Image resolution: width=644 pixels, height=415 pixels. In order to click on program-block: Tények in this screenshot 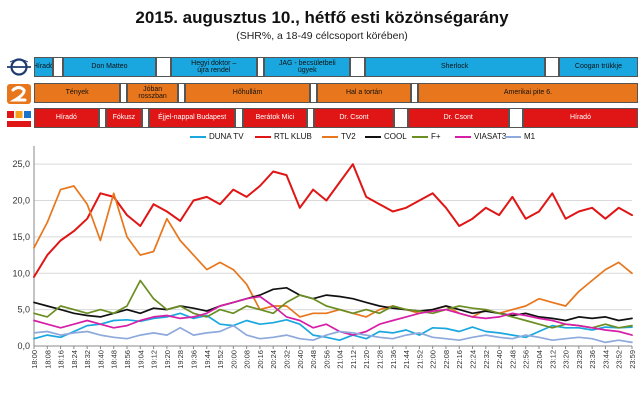, I will do `click(77, 93)`.